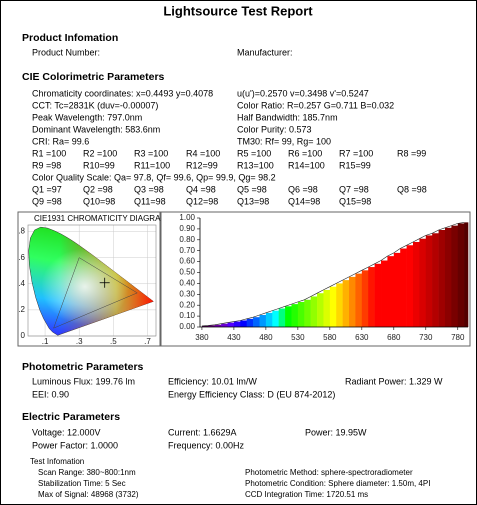 This screenshot has height=505, width=477. I want to click on y-tick-label: .8, so click(21, 231).